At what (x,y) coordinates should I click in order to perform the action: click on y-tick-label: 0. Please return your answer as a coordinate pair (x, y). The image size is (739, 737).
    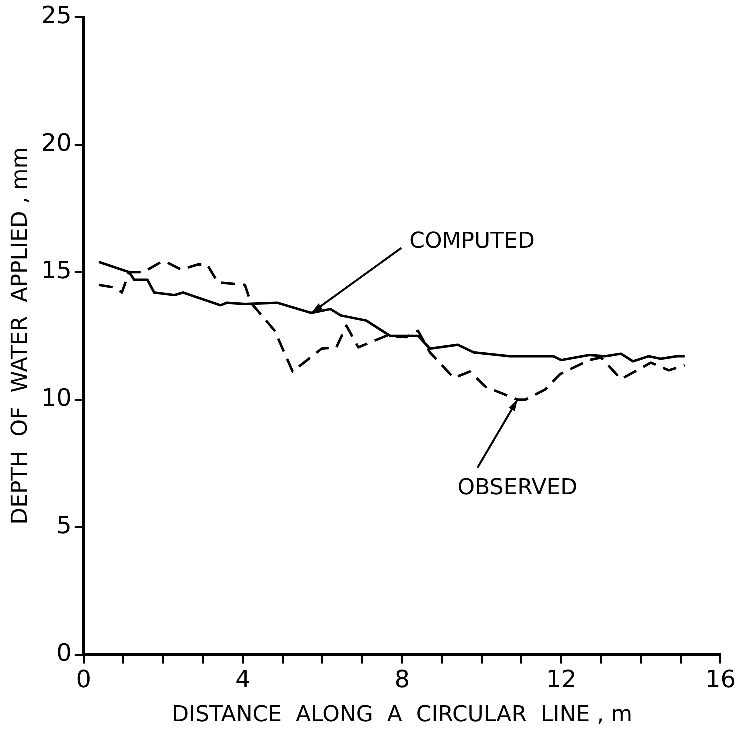
    Looking at the image, I should click on (64, 653).